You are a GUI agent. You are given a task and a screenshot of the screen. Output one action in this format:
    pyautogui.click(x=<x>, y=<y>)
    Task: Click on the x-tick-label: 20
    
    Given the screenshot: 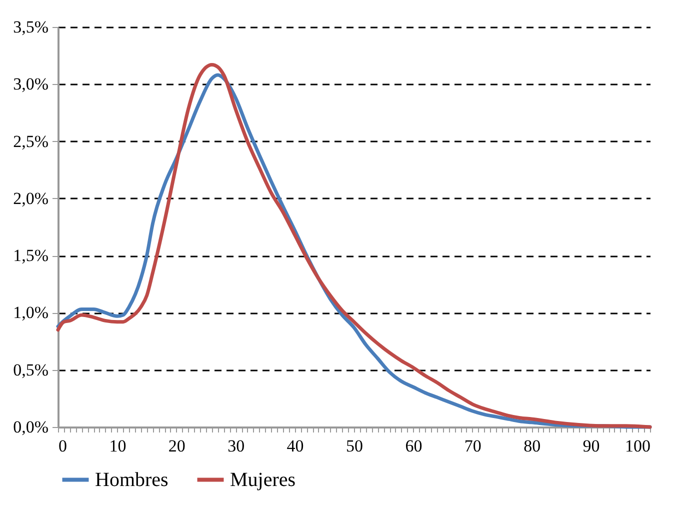 What is the action you would take?
    pyautogui.click(x=177, y=446)
    